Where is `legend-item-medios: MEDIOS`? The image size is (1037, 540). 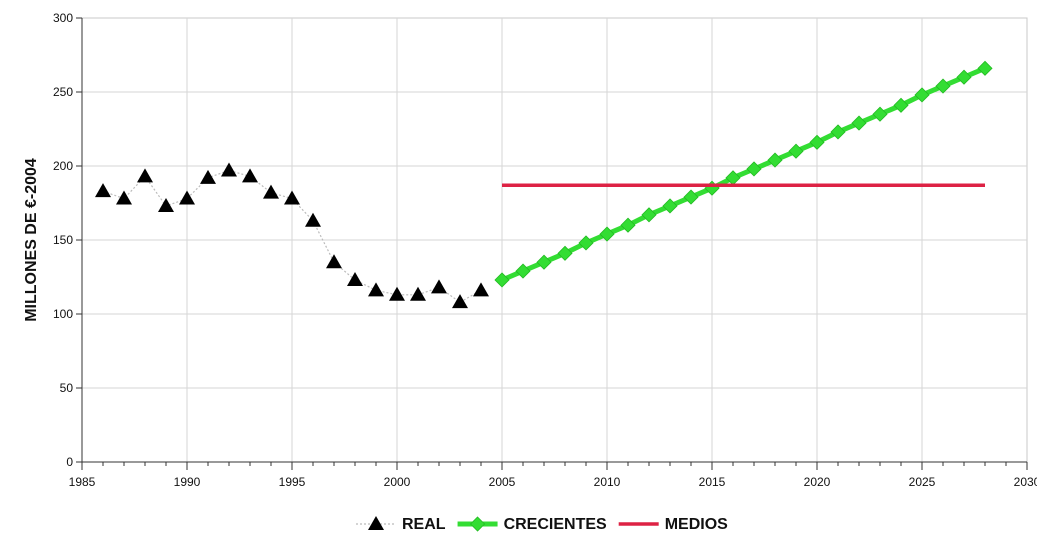
legend-item-medios: MEDIOS is located at coordinates (673, 524).